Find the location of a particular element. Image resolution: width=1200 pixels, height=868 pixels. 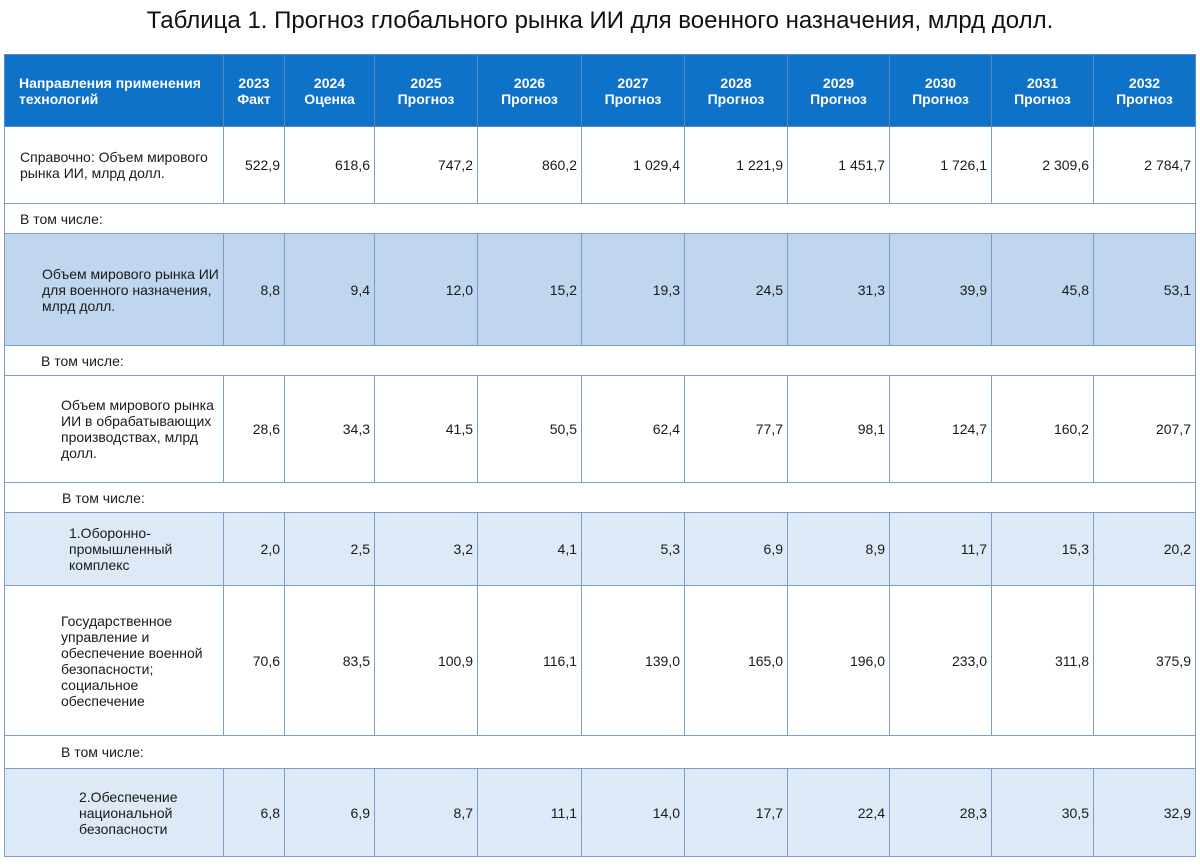

header-year: 2028 Прогноз is located at coordinates (736, 90).